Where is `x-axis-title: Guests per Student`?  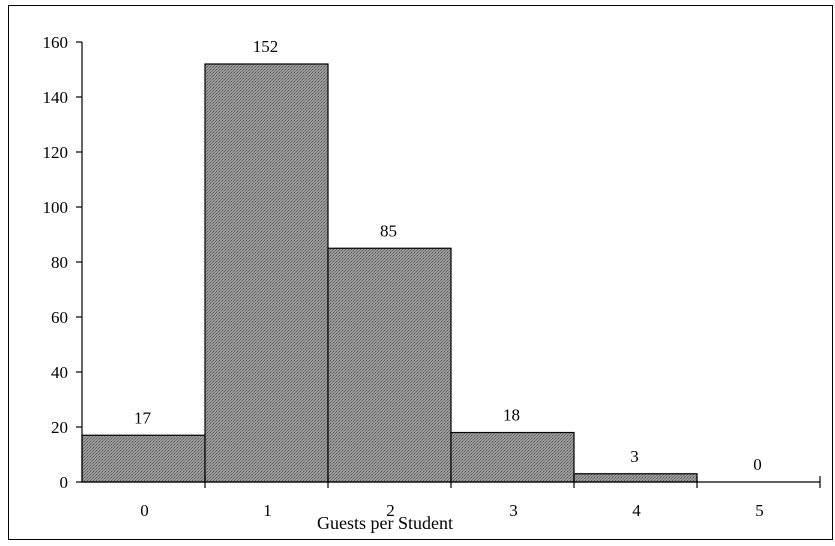
x-axis-title: Guests per Student is located at coordinates (385, 523).